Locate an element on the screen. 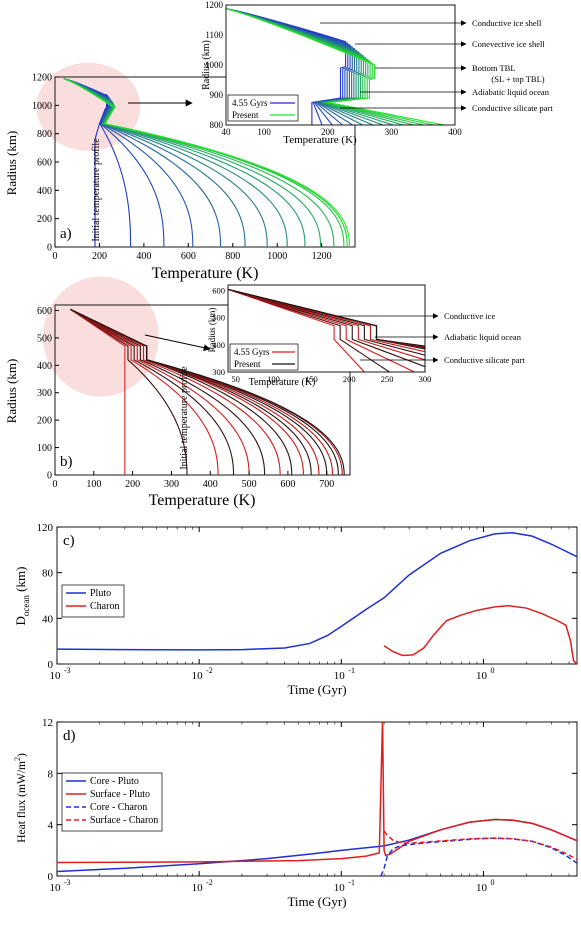  inset-a-ytick-label: 1200 is located at coordinates (214, 5).